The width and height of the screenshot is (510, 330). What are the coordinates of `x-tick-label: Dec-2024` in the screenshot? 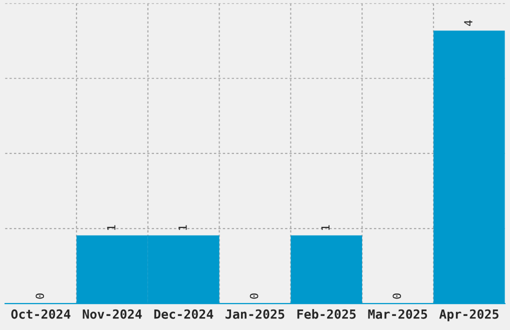 It's located at (184, 314).